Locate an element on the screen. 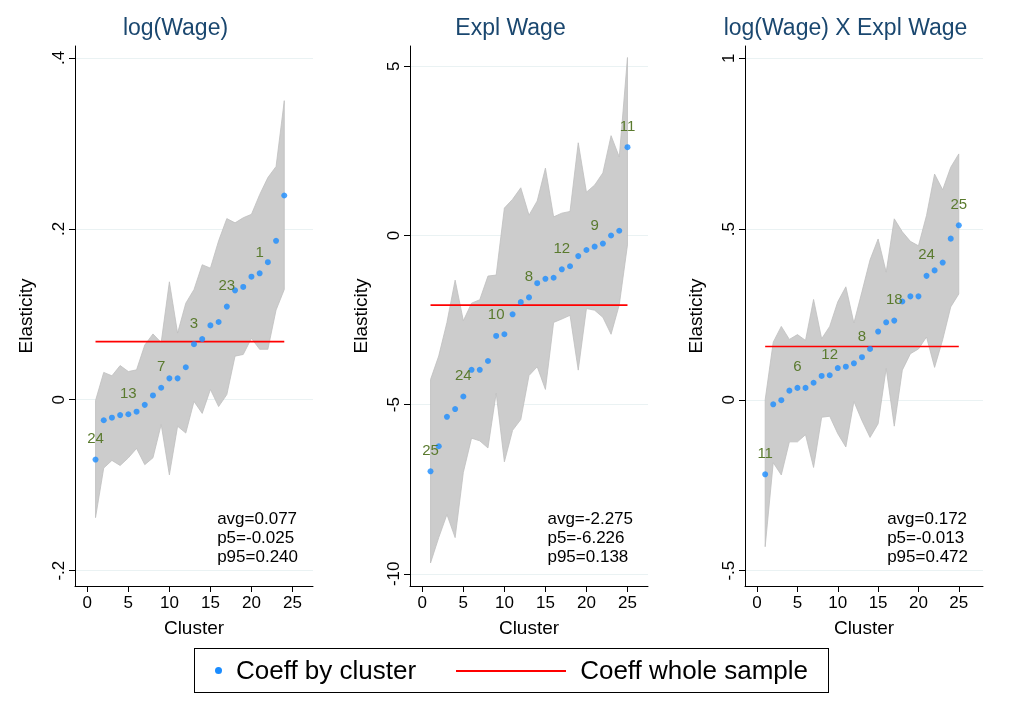  annotation: p95=0.472 is located at coordinates (928, 556).